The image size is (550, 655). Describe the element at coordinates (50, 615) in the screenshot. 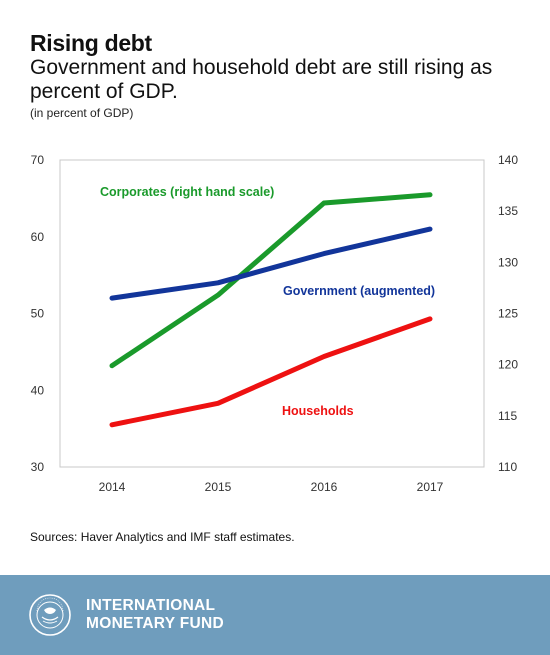

I see `imf-seal-icon` at that location.